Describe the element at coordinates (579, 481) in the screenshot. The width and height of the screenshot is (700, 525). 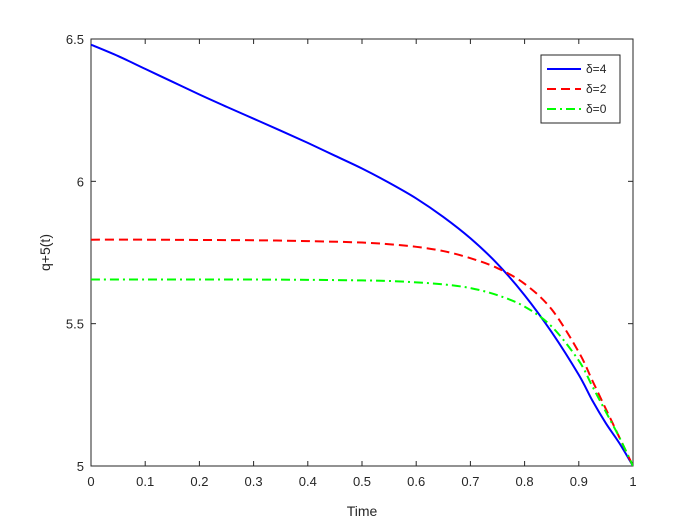
I see `x-tick-label: 0.9` at that location.